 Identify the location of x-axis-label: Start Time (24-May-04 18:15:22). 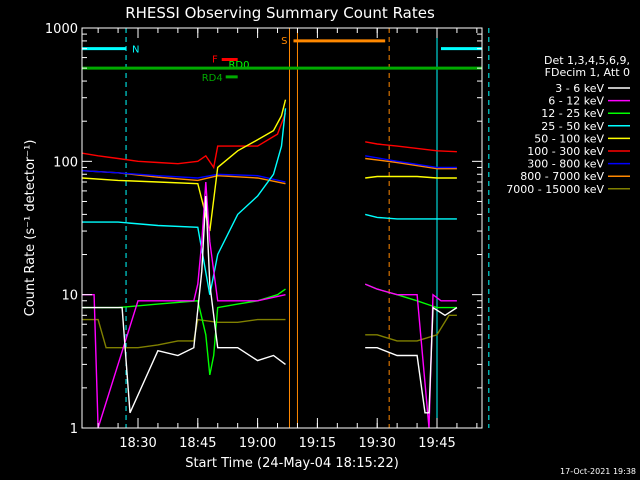
(292, 463).